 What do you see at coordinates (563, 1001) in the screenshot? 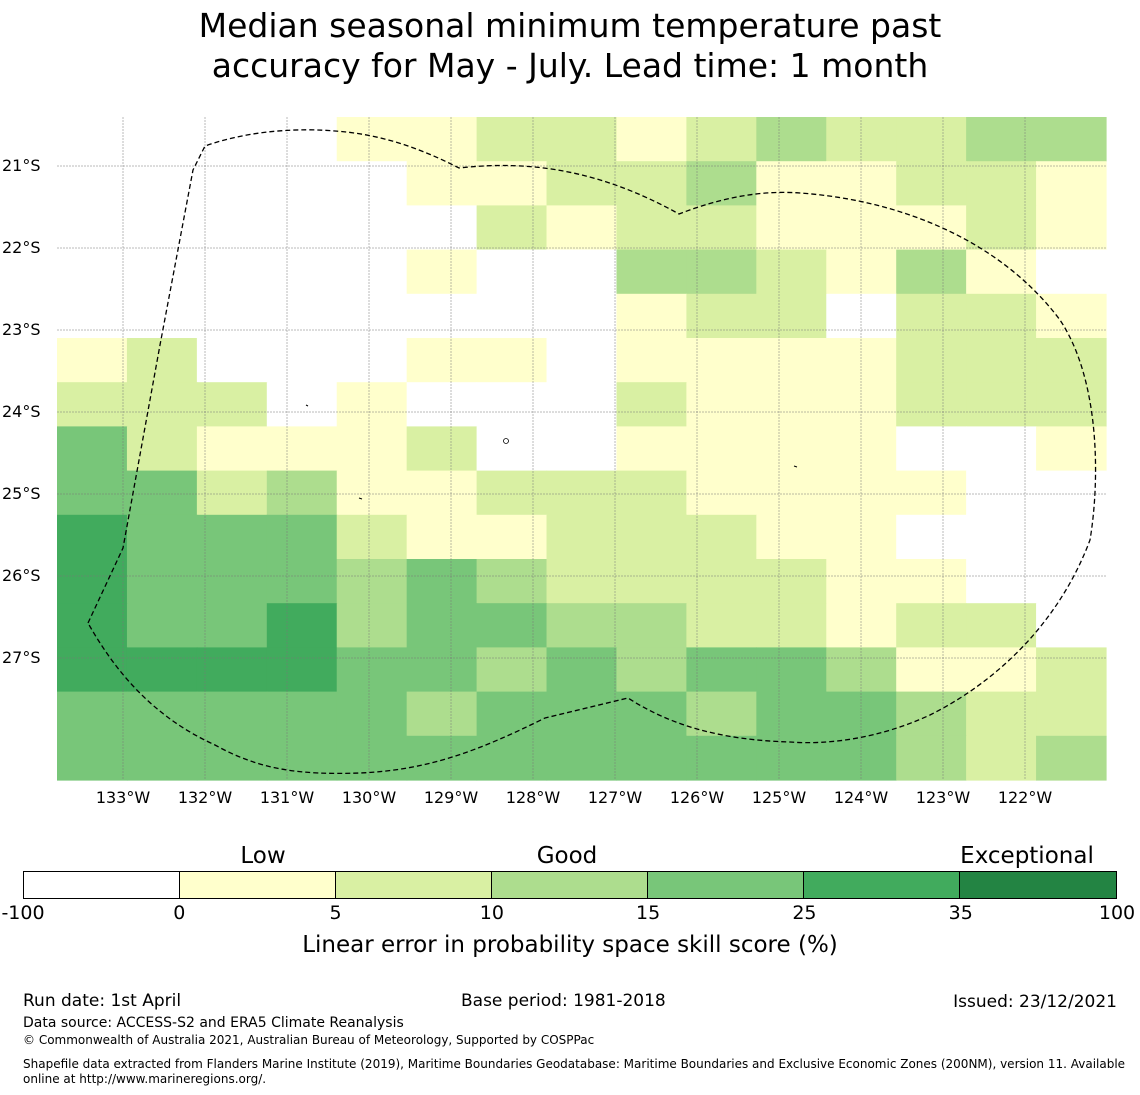
I see `base-period: Base period: 1981-2018` at bounding box center [563, 1001].